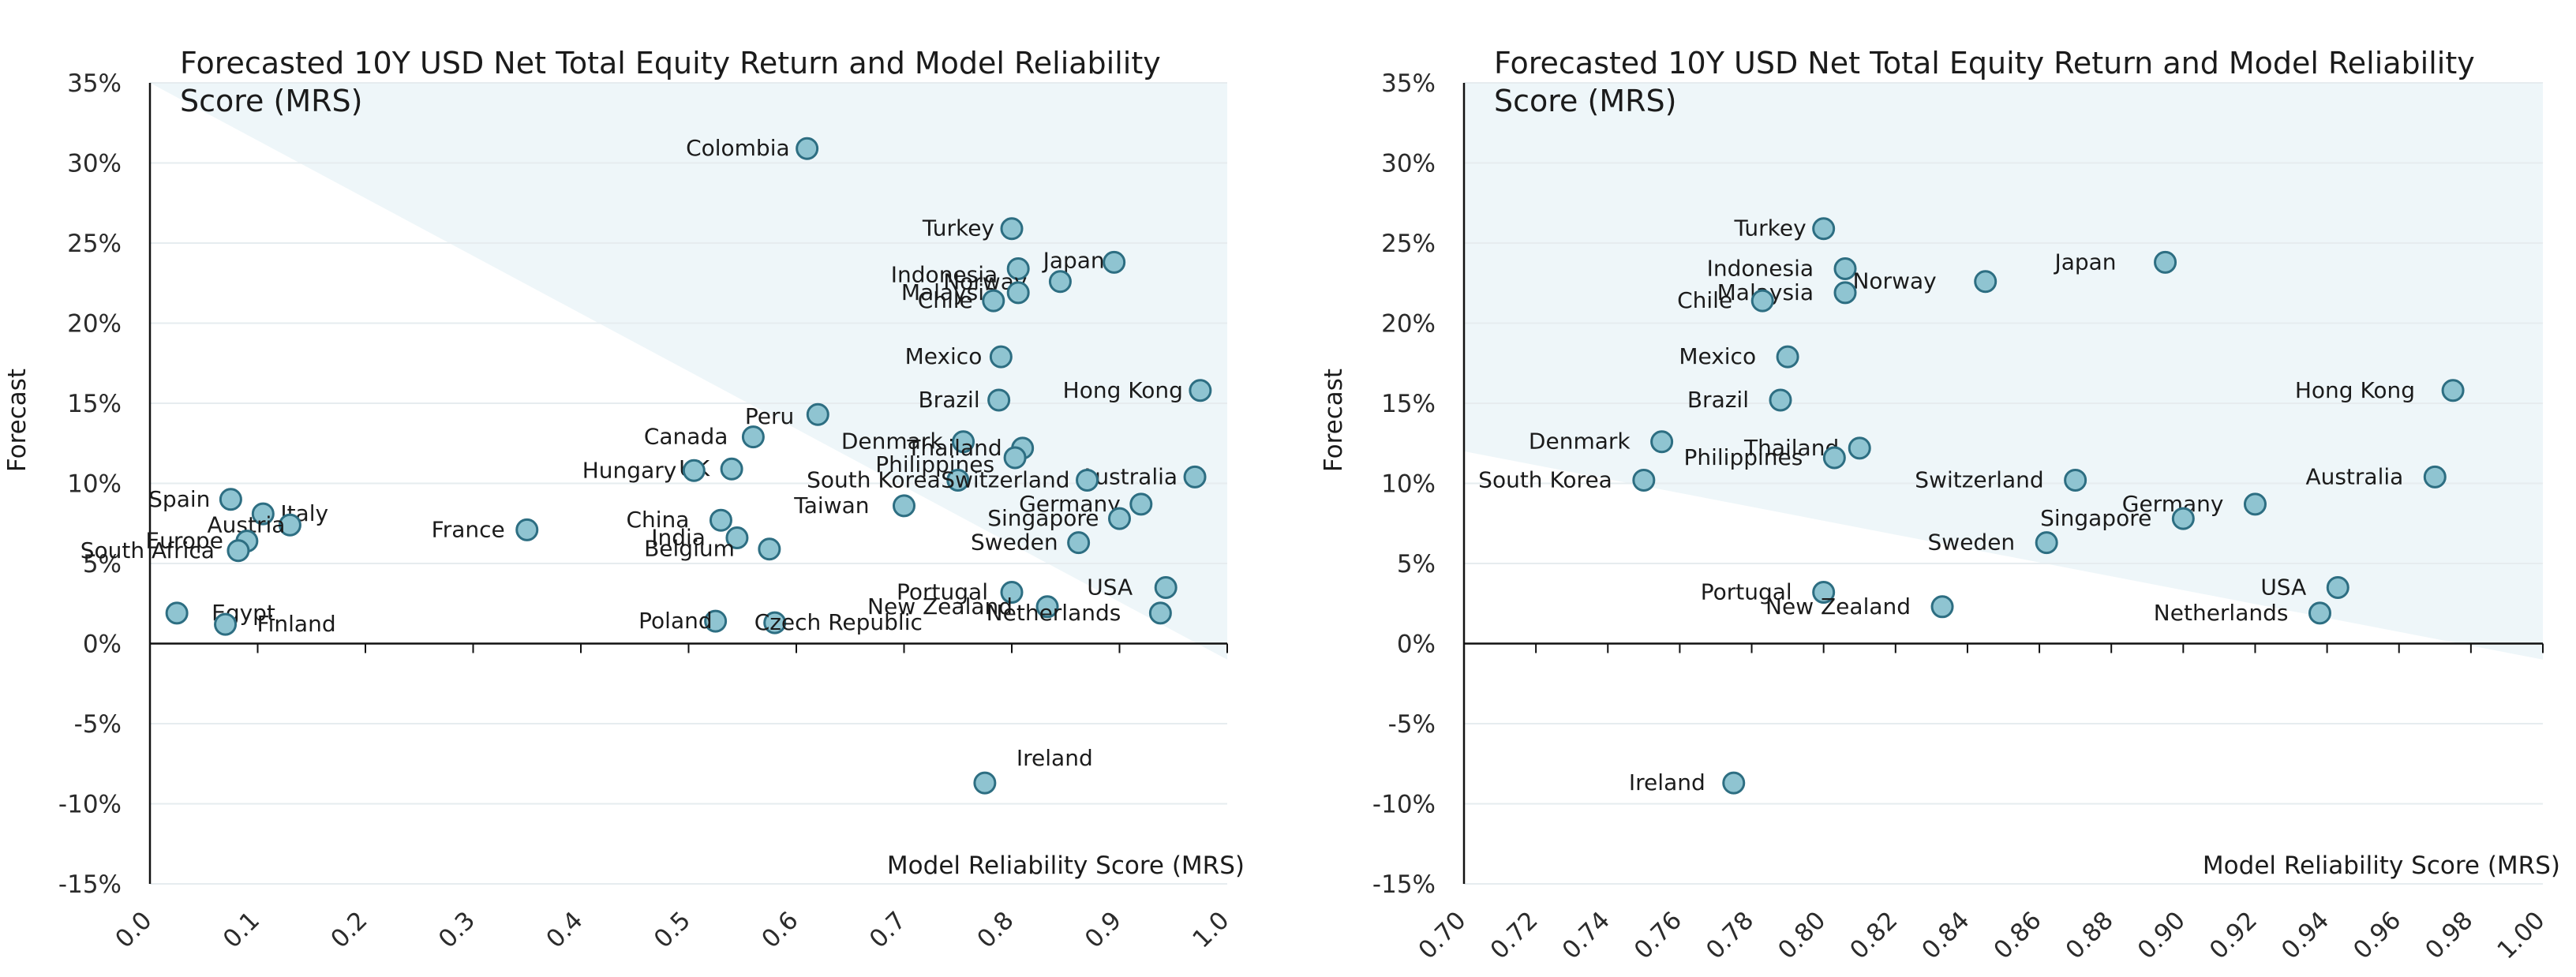 Image resolution: width=2576 pixels, height=977 pixels. Describe the element at coordinates (2381, 866) in the screenshot. I see `x-axis-label: Model Reliability Score (MRS)` at that location.